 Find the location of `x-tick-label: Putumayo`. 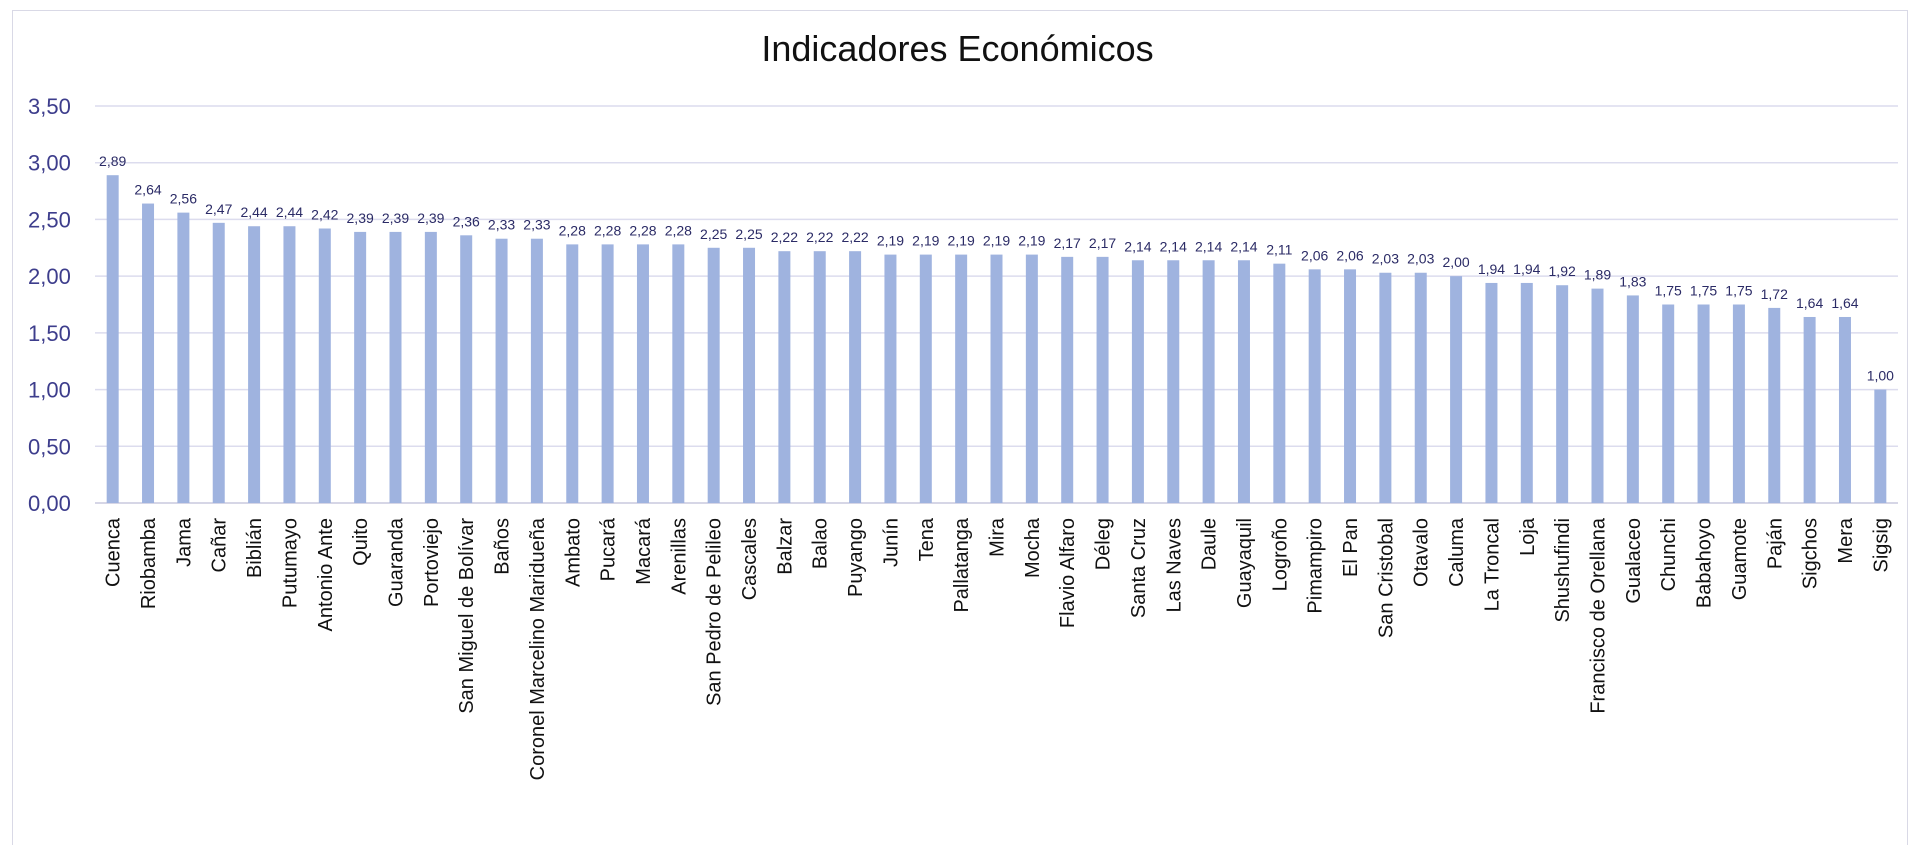

x-tick-label: Putumayo is located at coordinates (290, 563).